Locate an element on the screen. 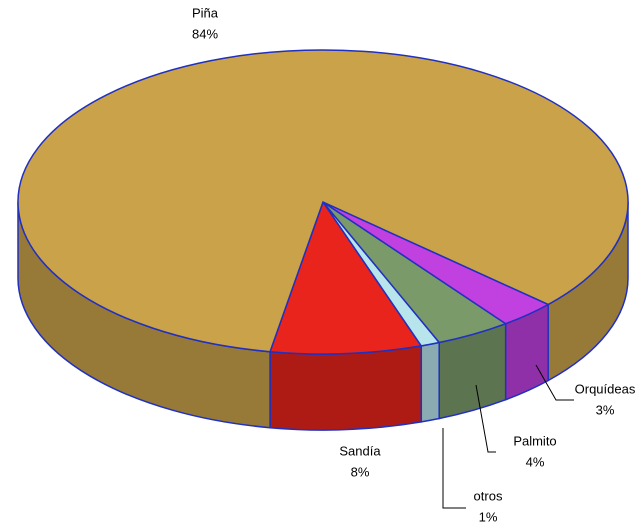  value-label: 4% is located at coordinates (535, 461).